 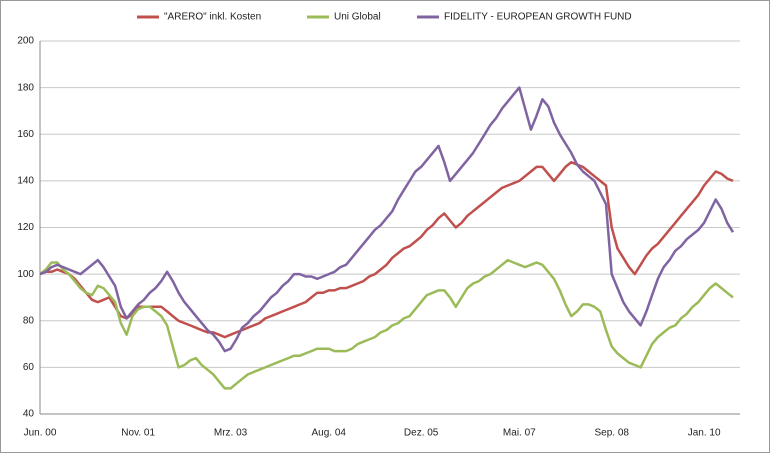 I want to click on legend-label: Uni Global, so click(x=357, y=17).